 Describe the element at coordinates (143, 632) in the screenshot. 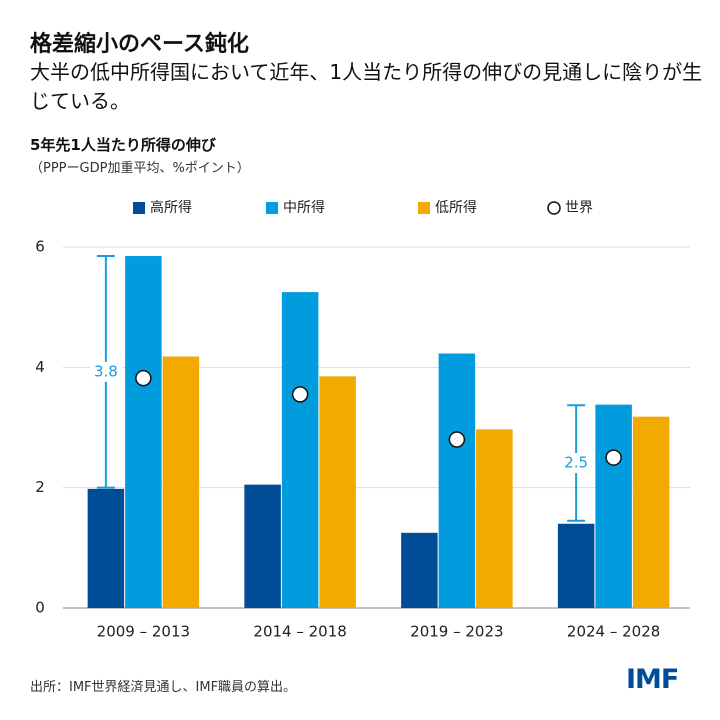

I see `x-tick-label: 2009 – 2013` at that location.